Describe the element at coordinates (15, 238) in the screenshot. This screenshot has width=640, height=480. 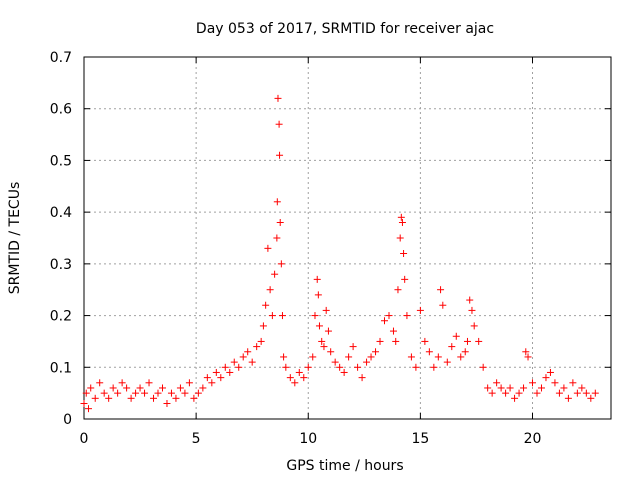
I see `y-axis-label: SRMTID / TECUs` at that location.